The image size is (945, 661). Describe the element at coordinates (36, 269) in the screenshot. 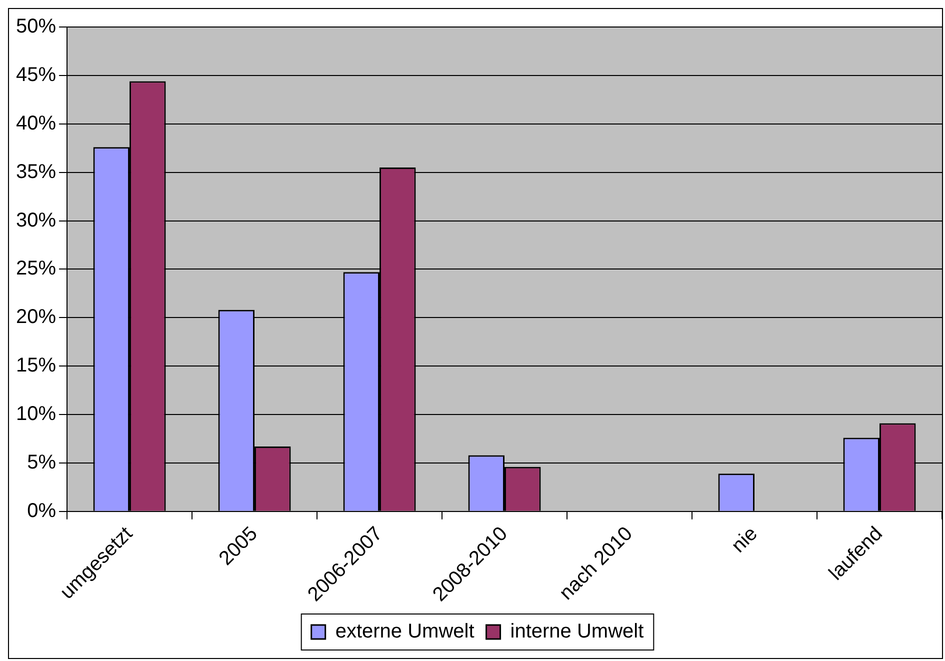

I see `y-tick-label: 25%` at that location.